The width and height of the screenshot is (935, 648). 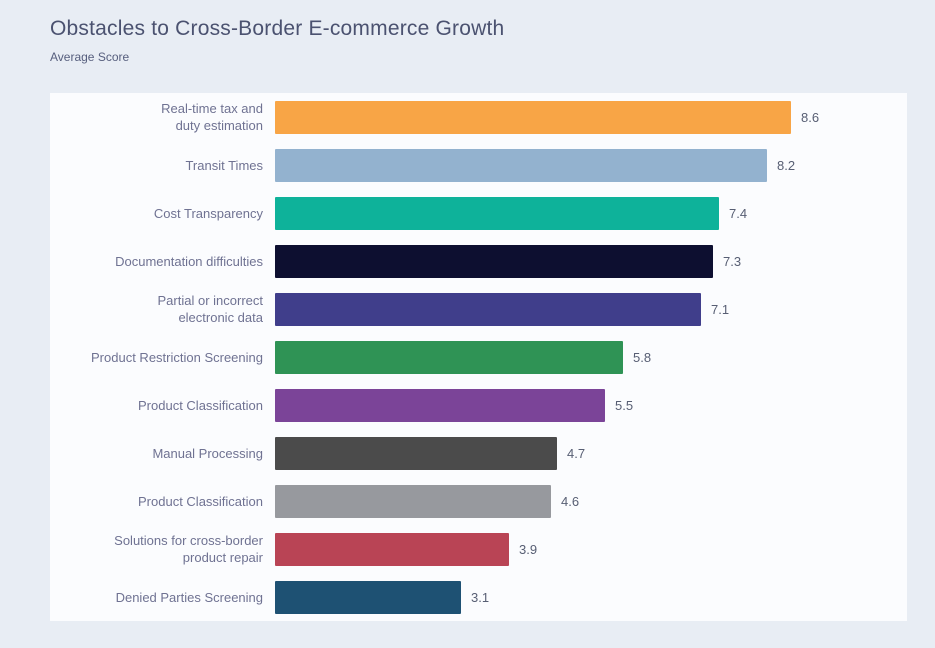 I want to click on bar-value-label: 4.7, so click(x=576, y=453).